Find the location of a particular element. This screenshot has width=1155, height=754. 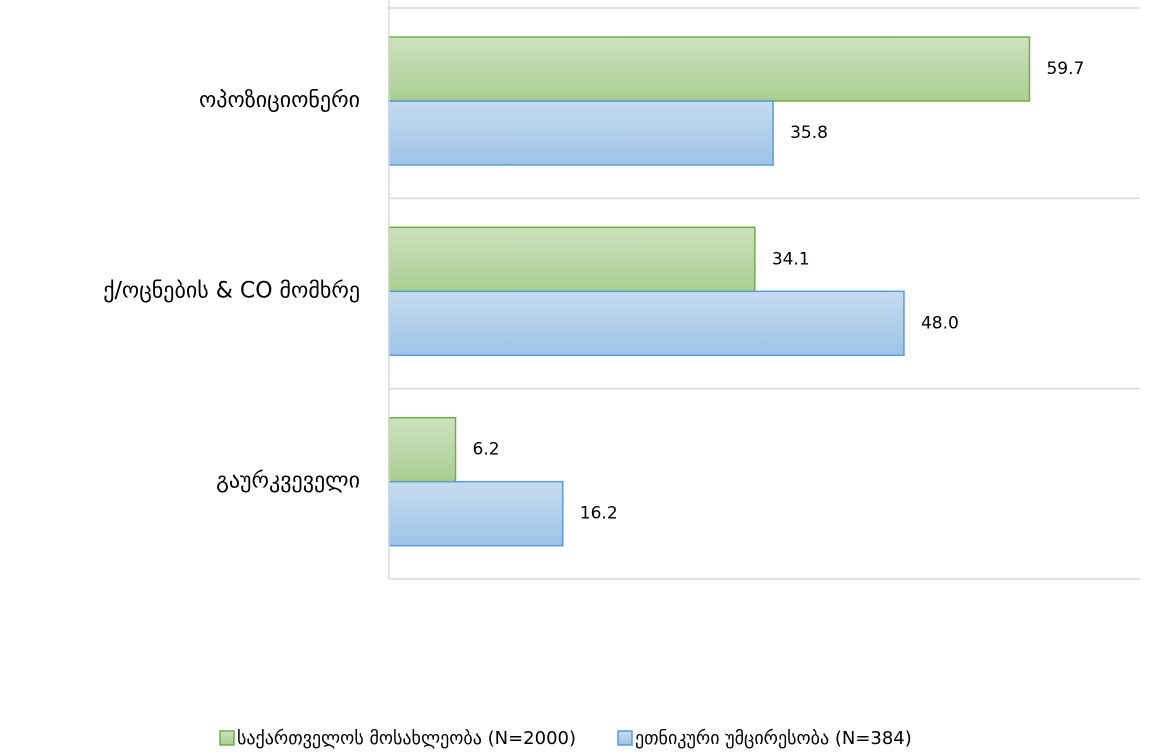

data-label: 48.0 is located at coordinates (940, 323).